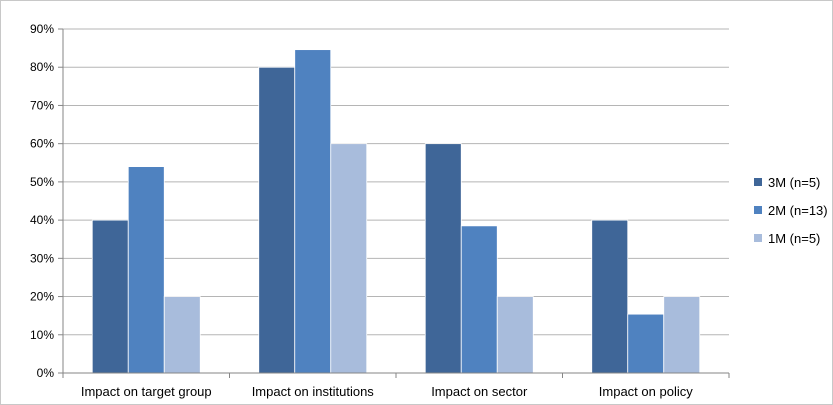  What do you see at coordinates (42, 335) in the screenshot?
I see `y-tick-label: 10%` at bounding box center [42, 335].